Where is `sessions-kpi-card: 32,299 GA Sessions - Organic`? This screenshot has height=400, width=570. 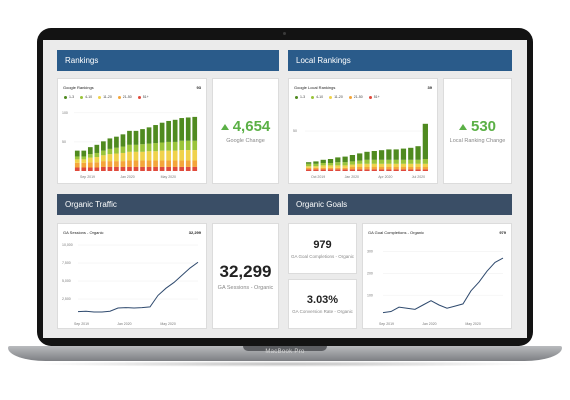 sessions-kpi-card: 32,299 GA Sessions - Organic is located at coordinates (245, 276).